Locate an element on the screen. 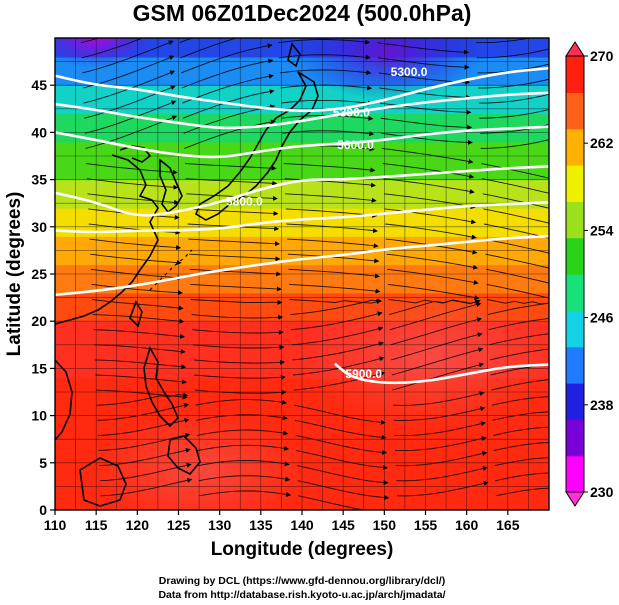 Image resolution: width=619 pixels, height=605 pixels. x-tick-label: 130 is located at coordinates (220, 525).